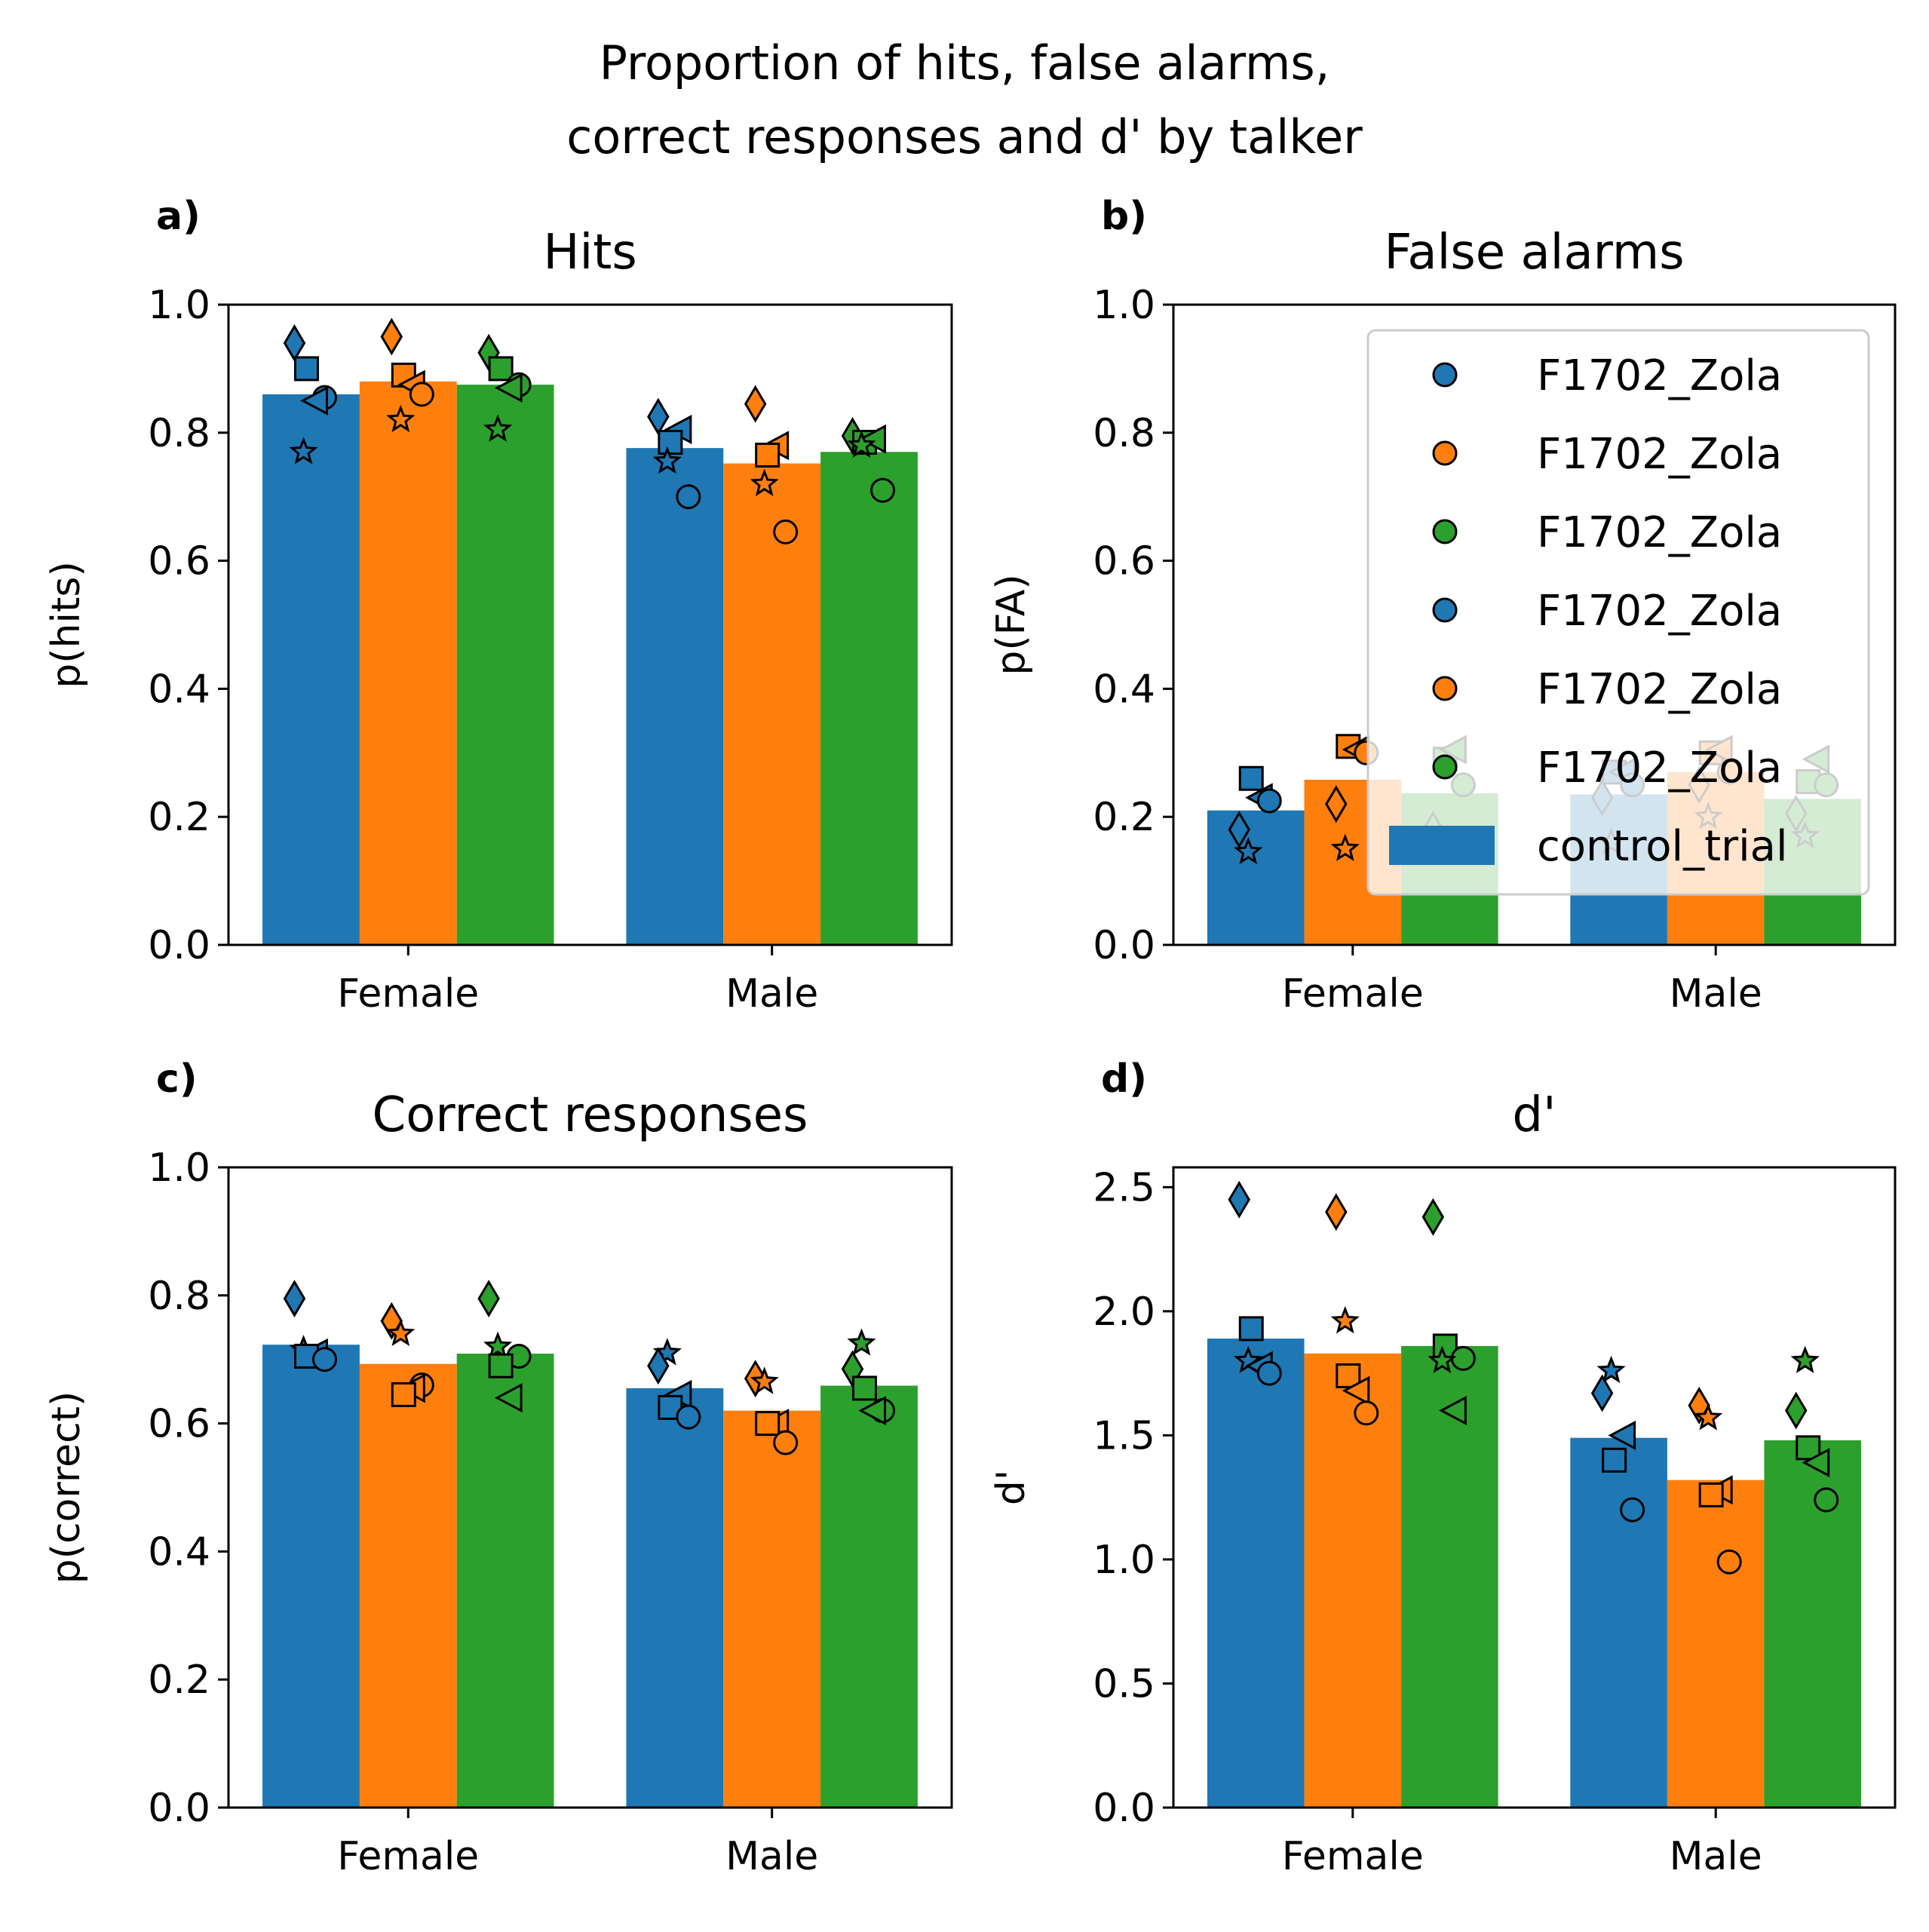 The image size is (1929, 1932). I want to click on point-d-0-2-tri-left, so click(1453, 1410).